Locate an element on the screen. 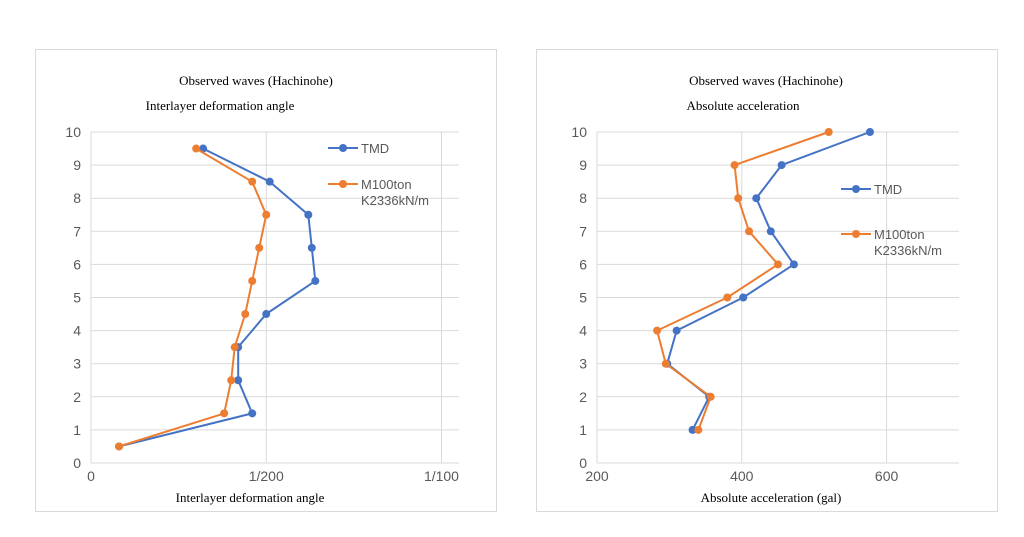 This screenshot has width=1024, height=537. x-tick-label: 600 is located at coordinates (887, 476).